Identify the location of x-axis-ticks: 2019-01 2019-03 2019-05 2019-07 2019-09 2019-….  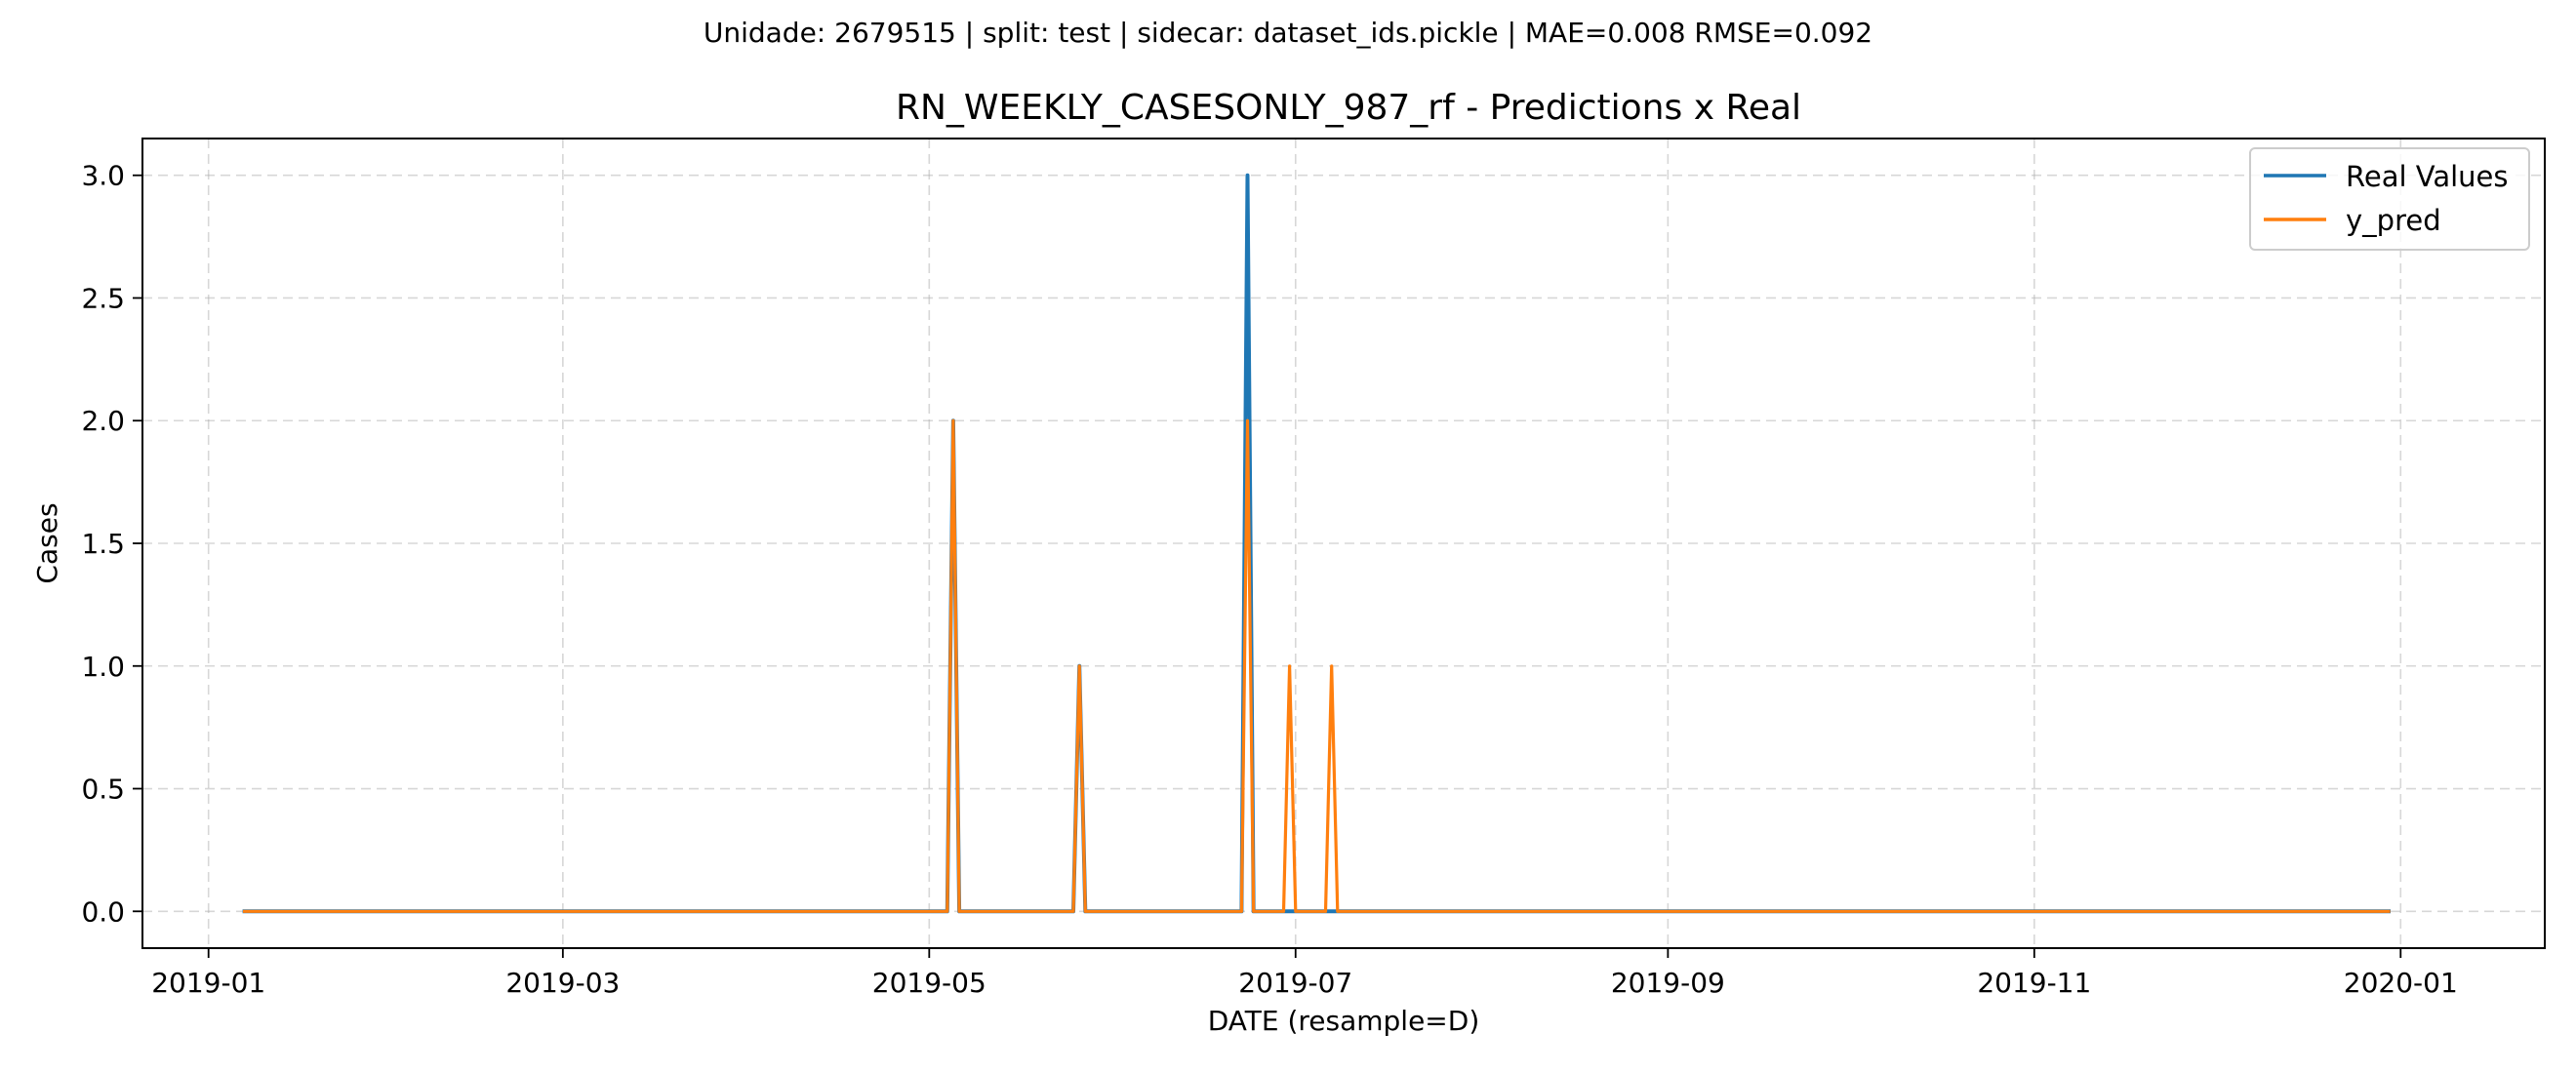
(1304, 973).